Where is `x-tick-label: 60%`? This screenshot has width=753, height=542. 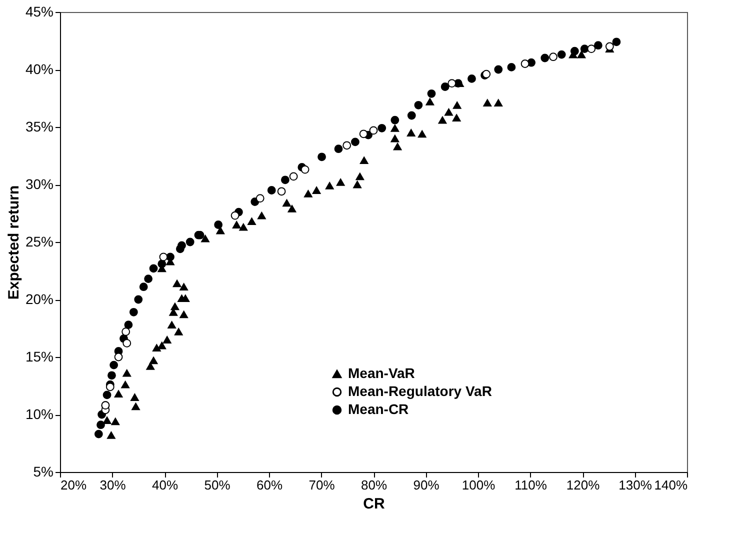 x-tick-label: 60% is located at coordinates (269, 485).